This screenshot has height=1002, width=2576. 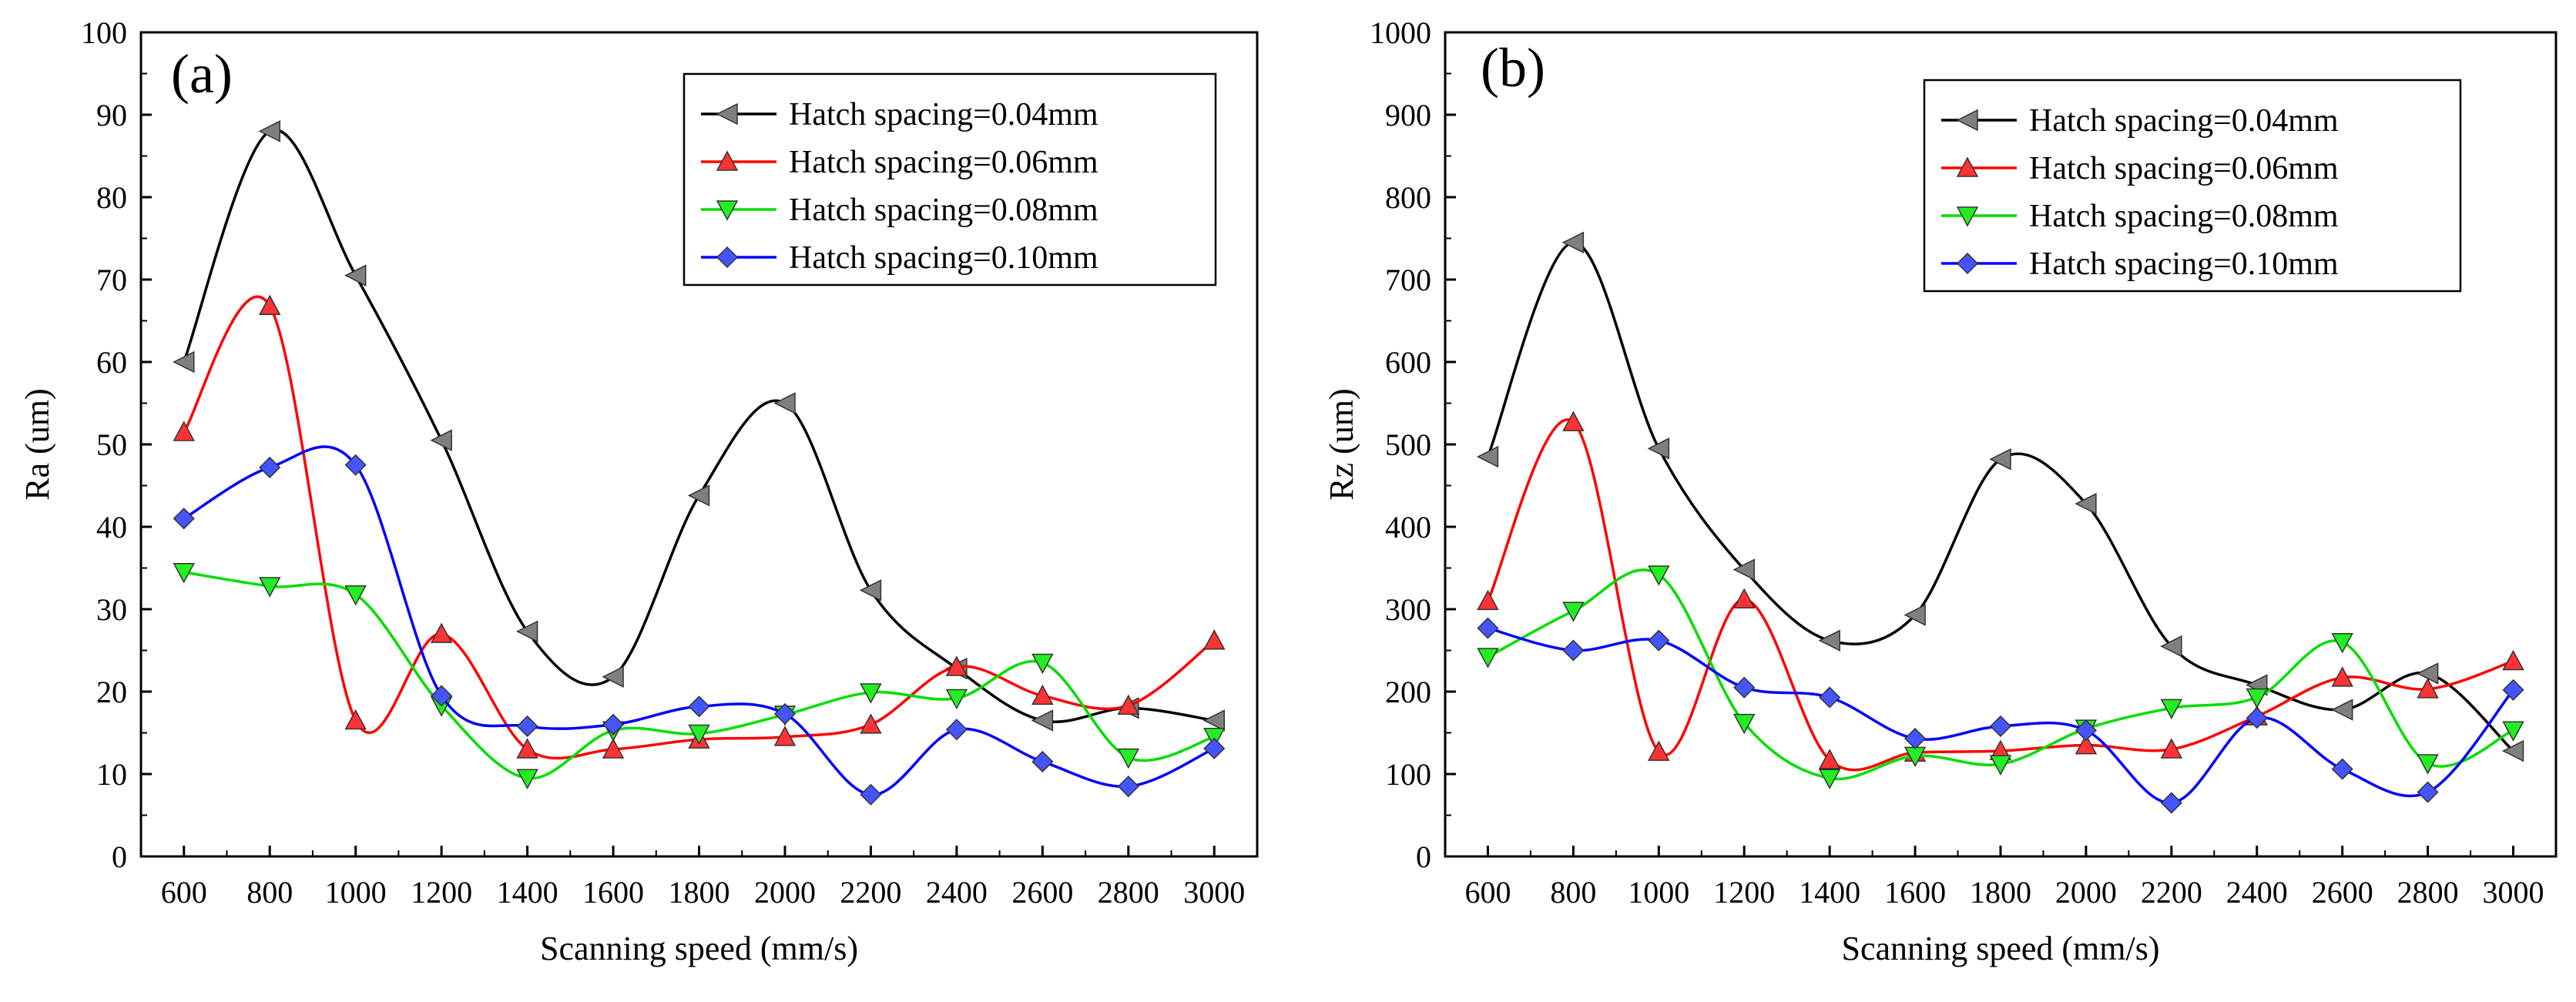 I want to click on legend-item: Hatch spacing=0.08mm, so click(x=2140, y=216).